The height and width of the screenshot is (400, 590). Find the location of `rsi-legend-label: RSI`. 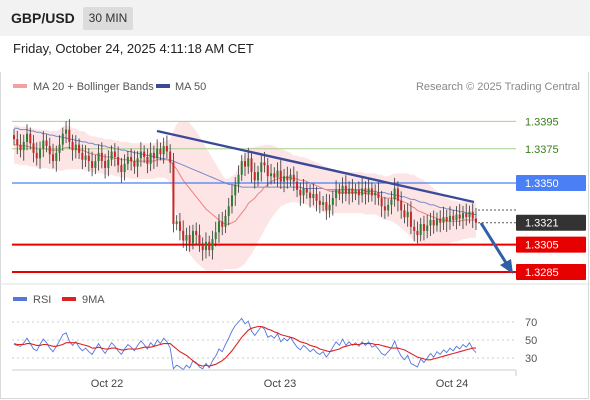

rsi-legend-label: RSI is located at coordinates (42, 300).